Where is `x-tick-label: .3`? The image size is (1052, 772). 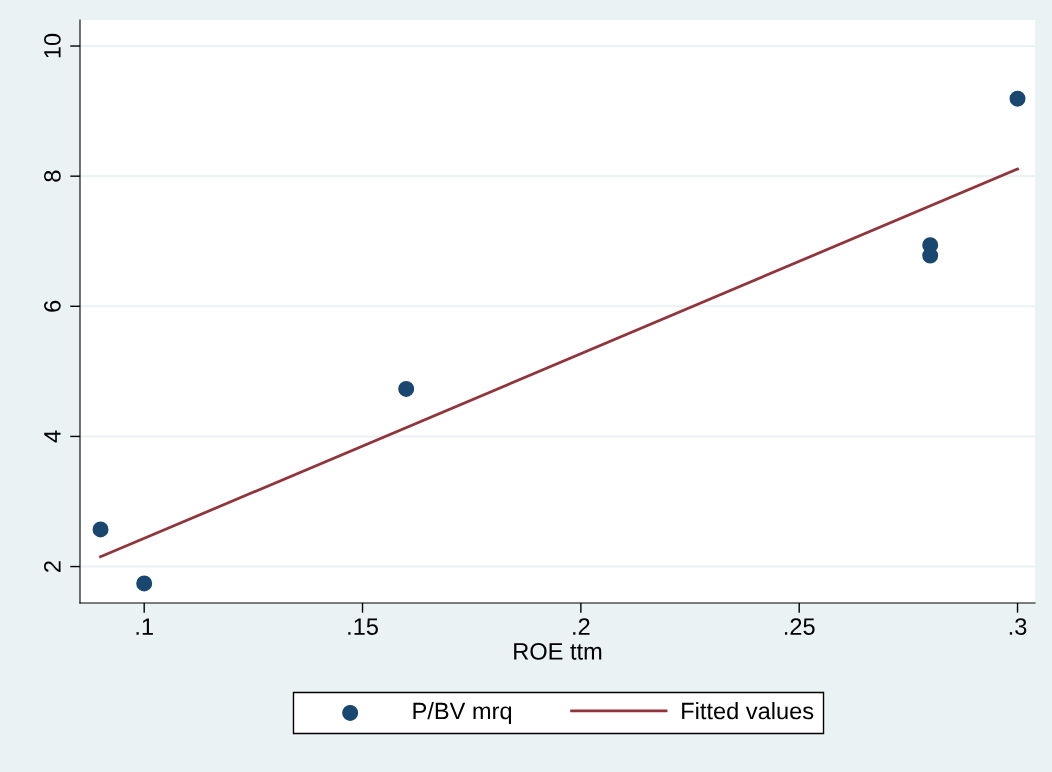
x-tick-label: .3 is located at coordinates (1018, 626).